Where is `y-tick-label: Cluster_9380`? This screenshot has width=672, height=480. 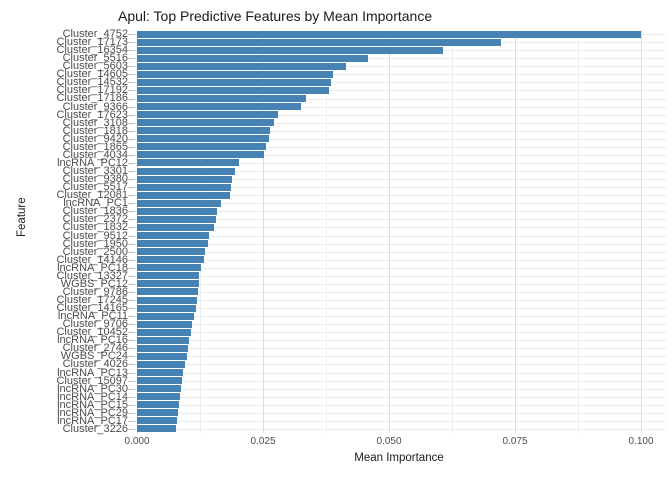 y-tick-label: Cluster_9380 is located at coordinates (95, 179).